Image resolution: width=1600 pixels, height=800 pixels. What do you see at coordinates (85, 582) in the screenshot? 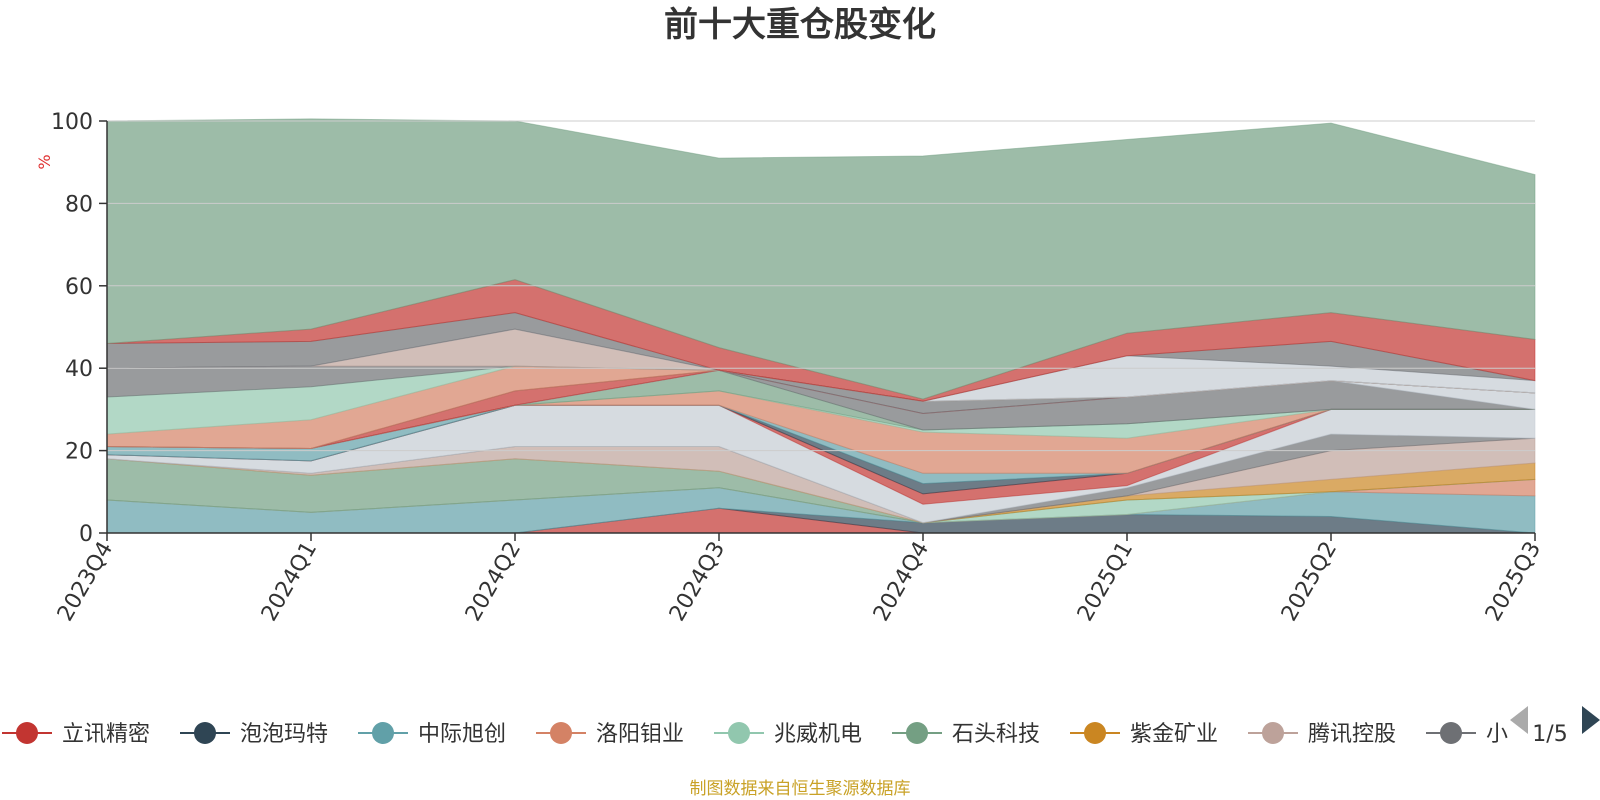
I see `x-tick-label: 2023Q4` at bounding box center [85, 582].